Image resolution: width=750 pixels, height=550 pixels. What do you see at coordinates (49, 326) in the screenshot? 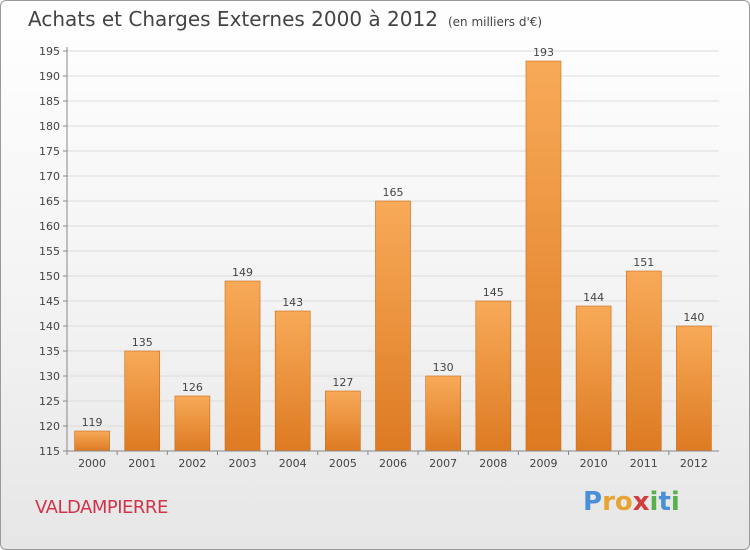
I see `y-tick-label: 140` at bounding box center [49, 326].